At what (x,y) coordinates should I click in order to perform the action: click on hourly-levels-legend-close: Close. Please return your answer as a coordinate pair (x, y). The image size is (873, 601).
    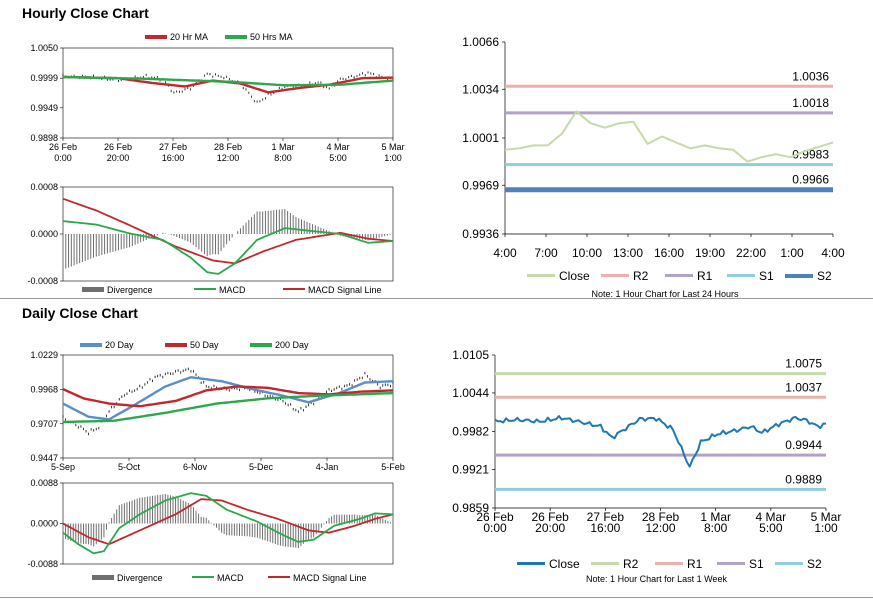
    Looking at the image, I should click on (574, 276).